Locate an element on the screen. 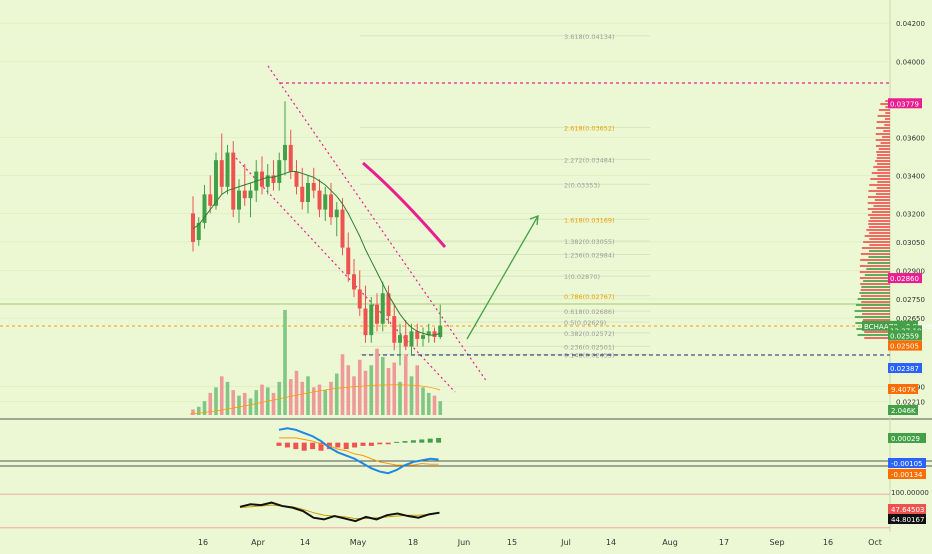 The width and height of the screenshot is (932, 554). volume-bars is located at coordinates (316, 362).